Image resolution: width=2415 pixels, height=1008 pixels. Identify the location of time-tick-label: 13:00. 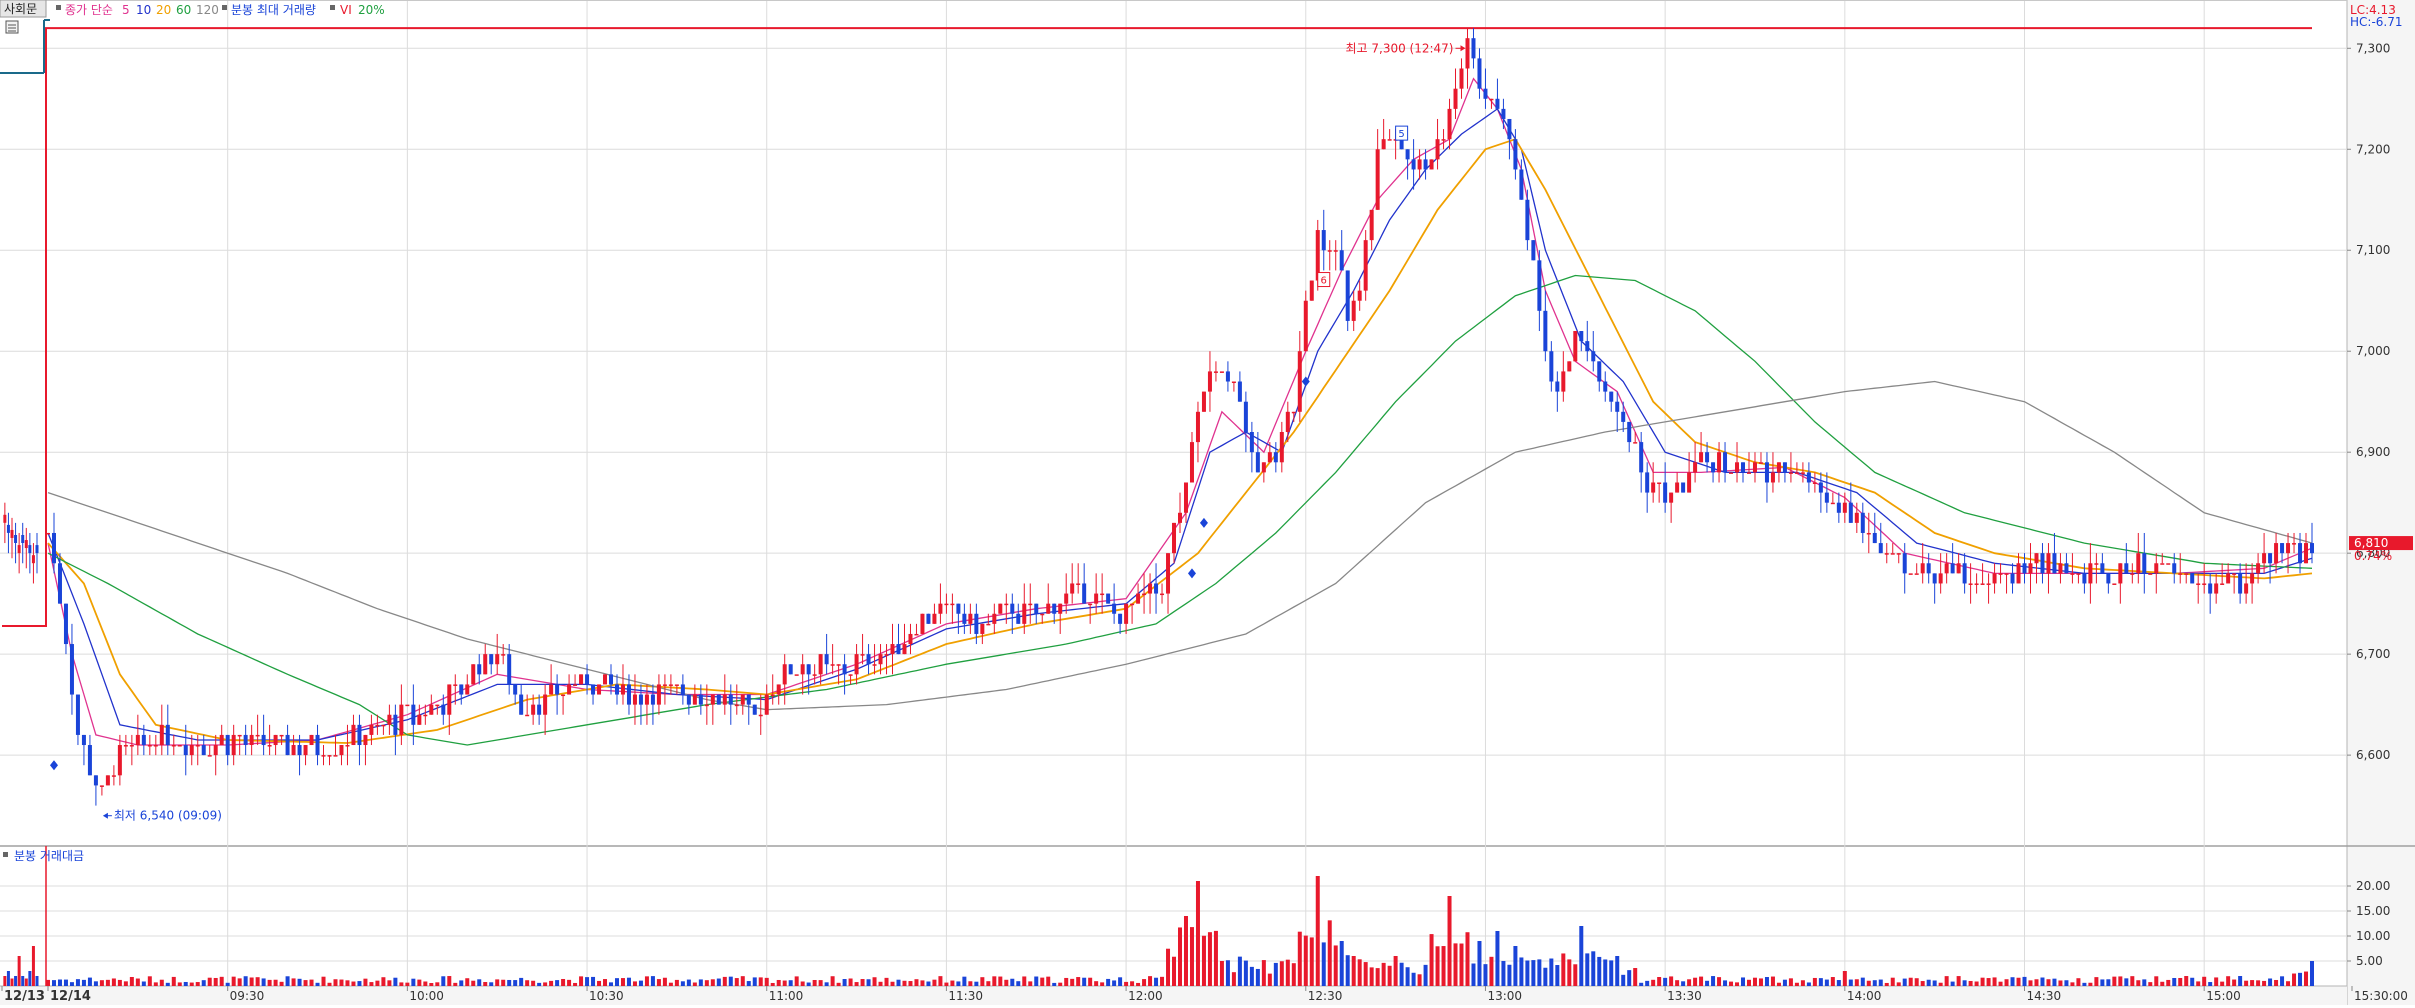
(1504, 996).